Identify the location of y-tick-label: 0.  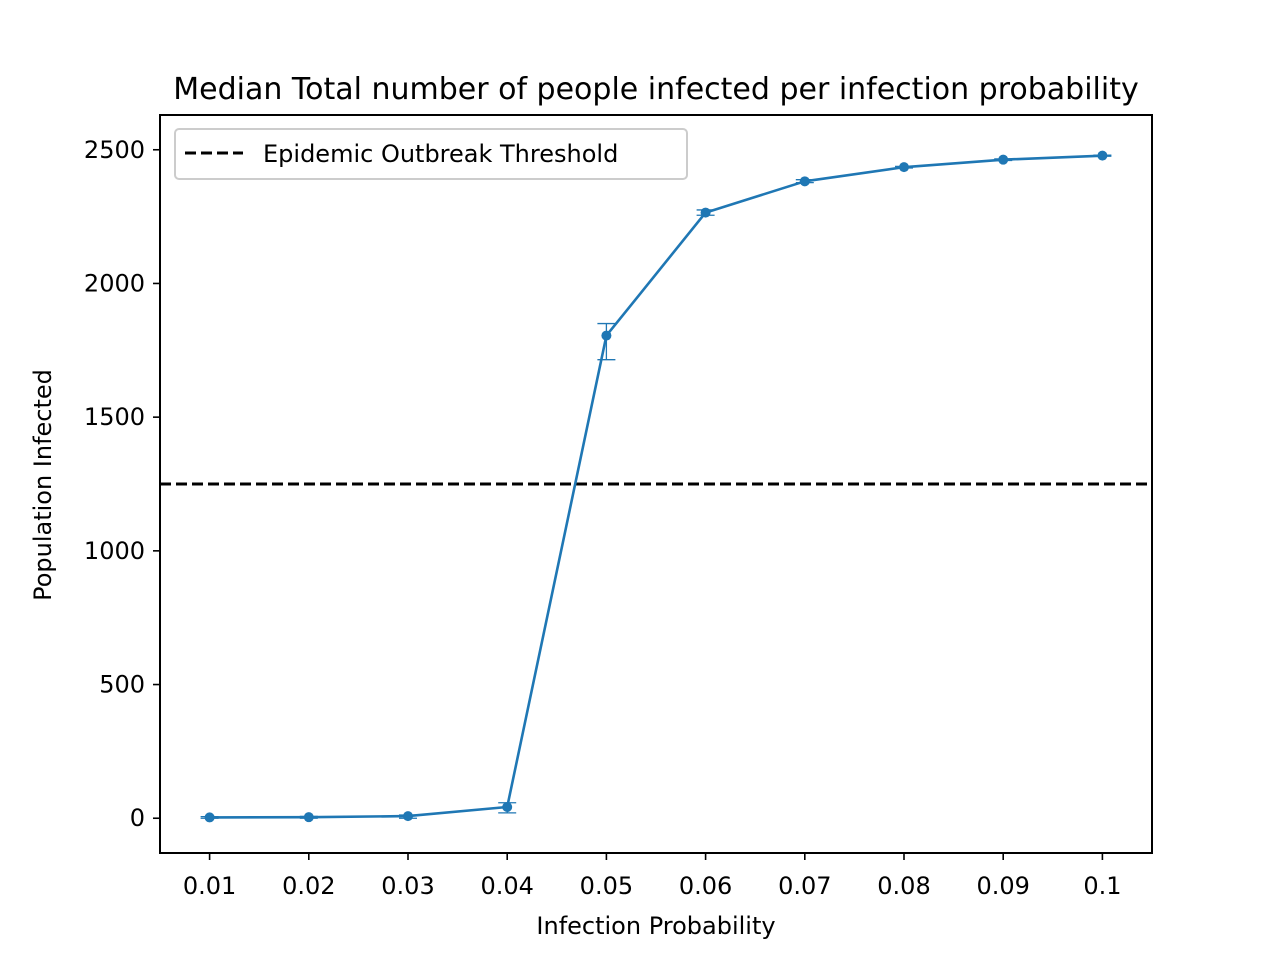
(137, 818).